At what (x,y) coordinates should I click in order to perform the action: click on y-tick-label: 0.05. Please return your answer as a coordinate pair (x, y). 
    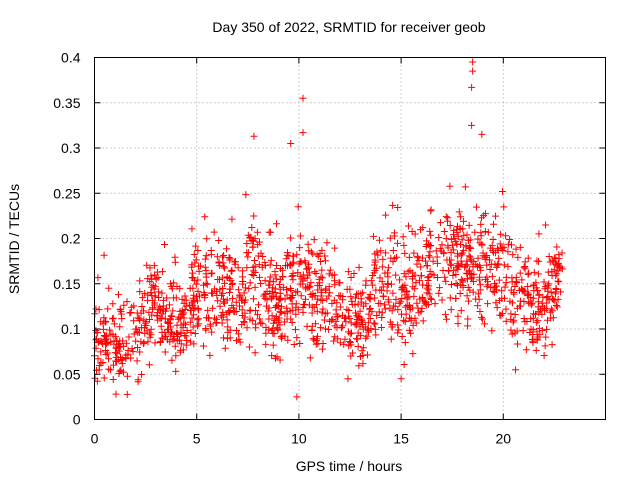
    Looking at the image, I should click on (66, 374).